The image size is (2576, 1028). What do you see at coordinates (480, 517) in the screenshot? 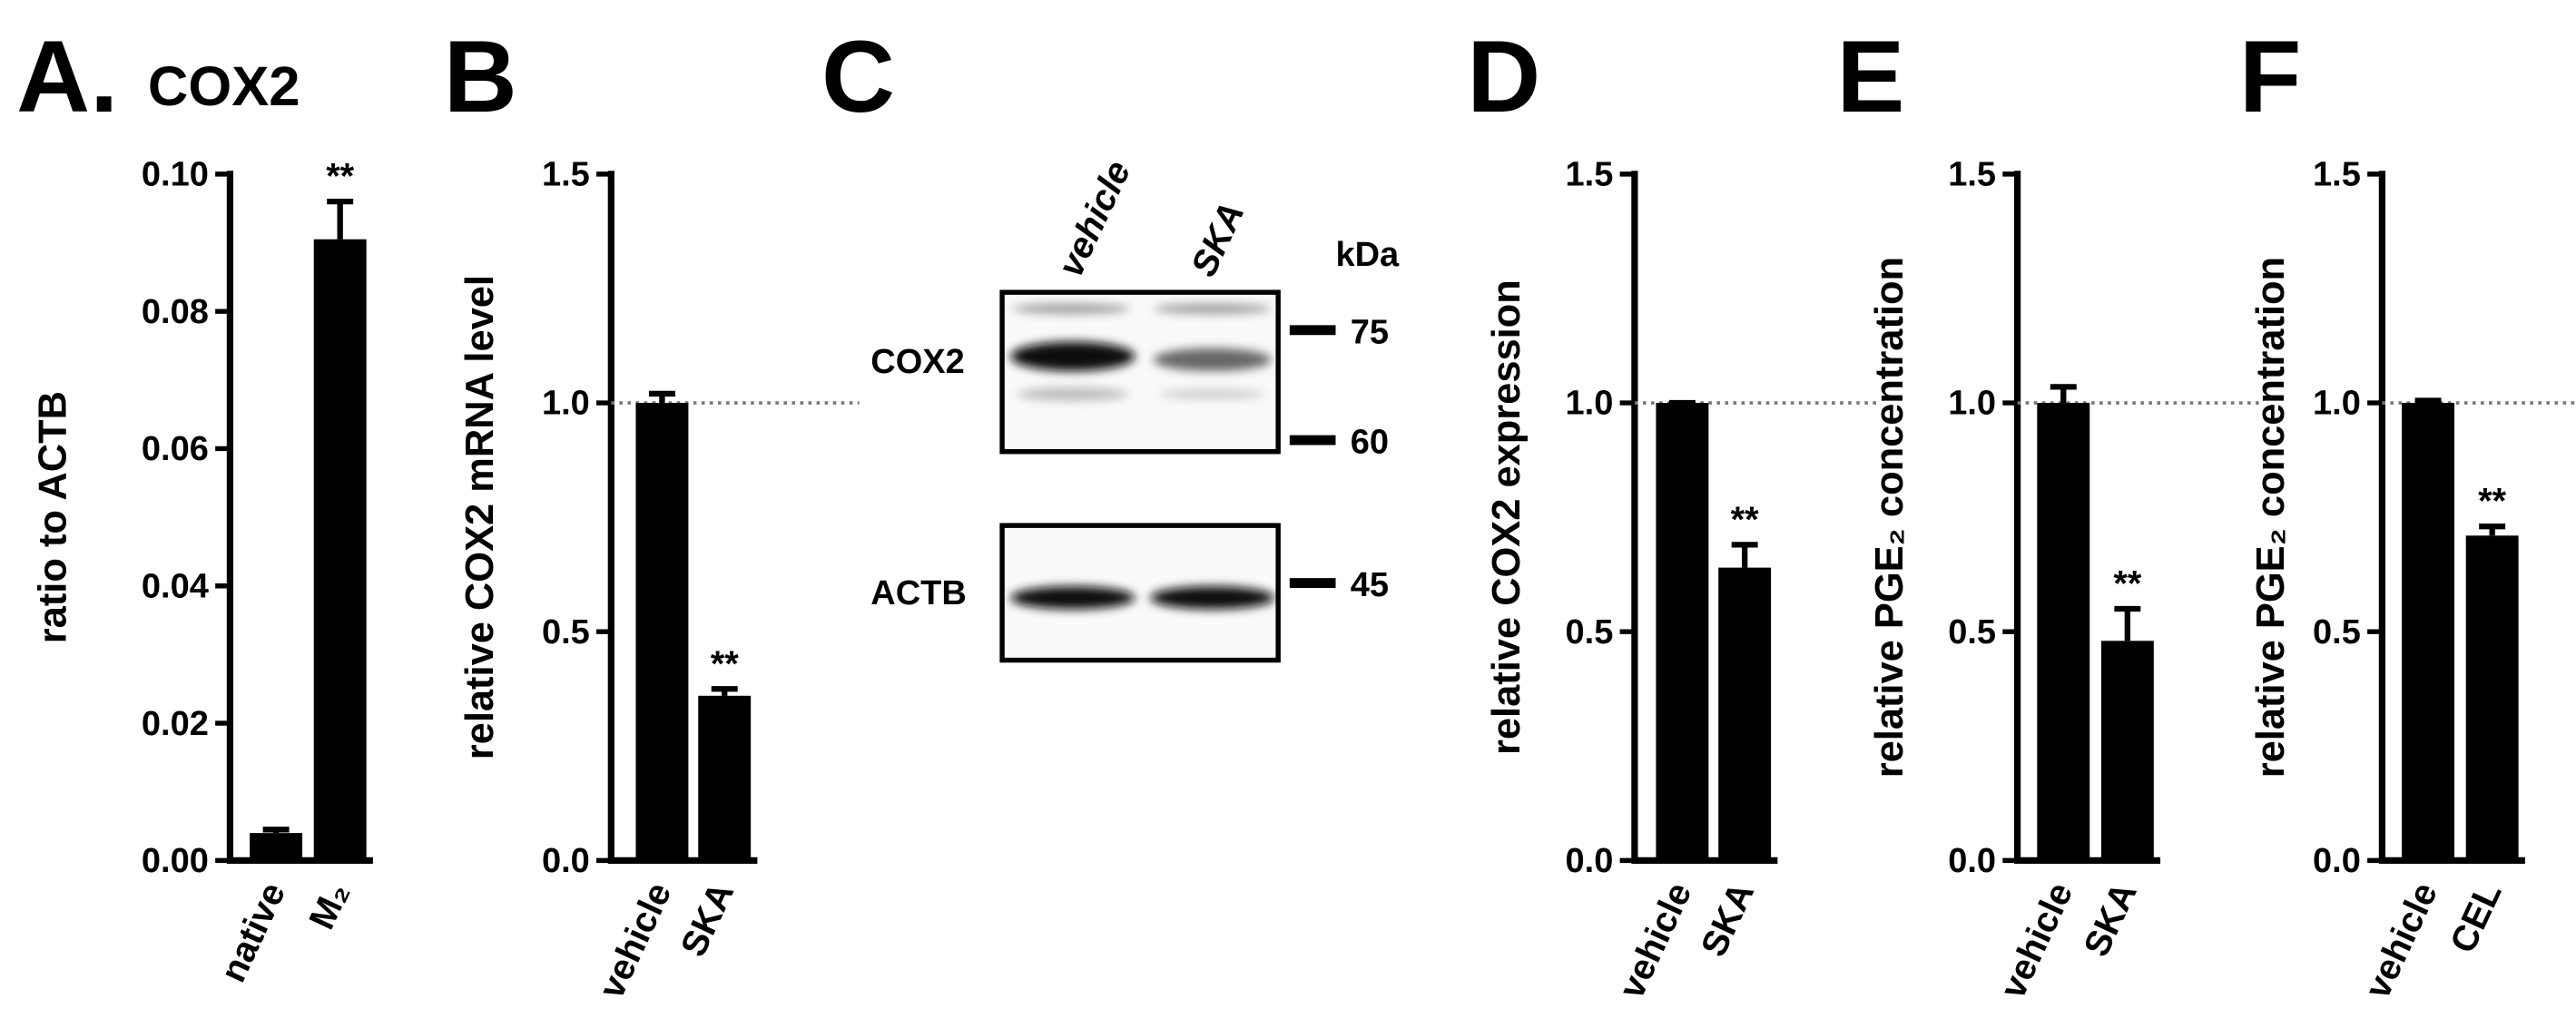
I see `y-axis-label: relative COX2 mRNA level` at bounding box center [480, 517].